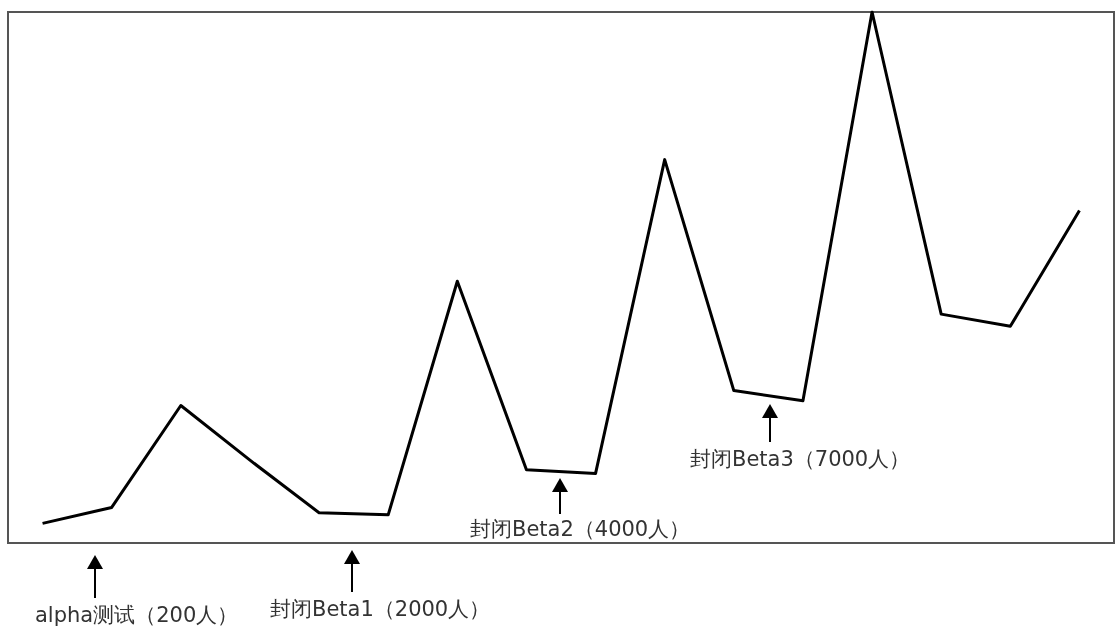 The height and width of the screenshot is (640, 1115). Describe the element at coordinates (800, 458) in the screenshot. I see `annotation: 封闭Beta3（7000人）` at that location.